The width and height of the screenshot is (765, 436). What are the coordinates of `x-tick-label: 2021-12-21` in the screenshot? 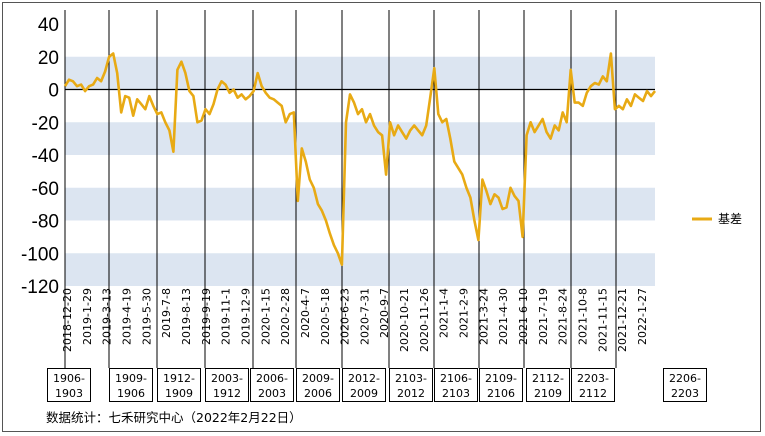 It's located at (622, 320).